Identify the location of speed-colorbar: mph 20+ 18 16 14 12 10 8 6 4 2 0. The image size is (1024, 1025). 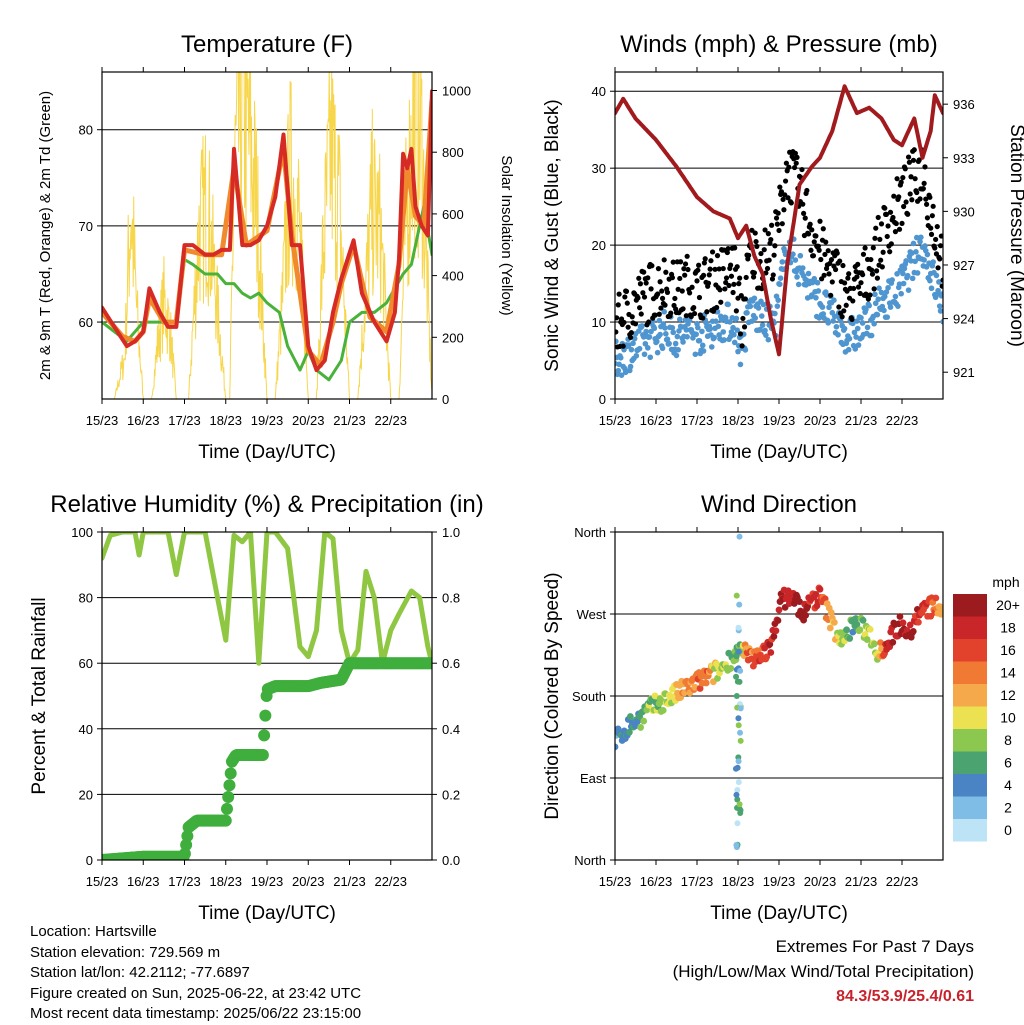
(986, 708).